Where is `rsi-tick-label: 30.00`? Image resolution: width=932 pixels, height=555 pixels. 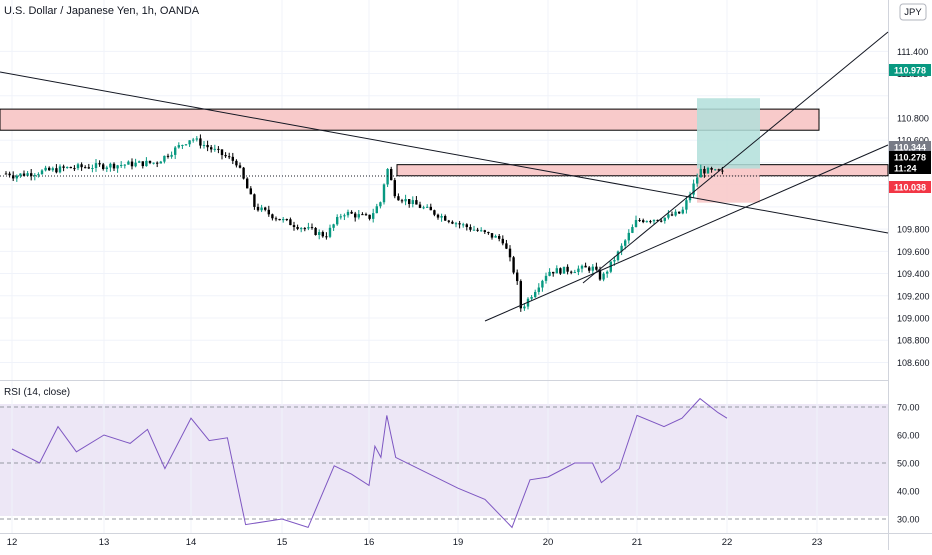
rsi-tick-label: 30.00 is located at coordinates (908, 520).